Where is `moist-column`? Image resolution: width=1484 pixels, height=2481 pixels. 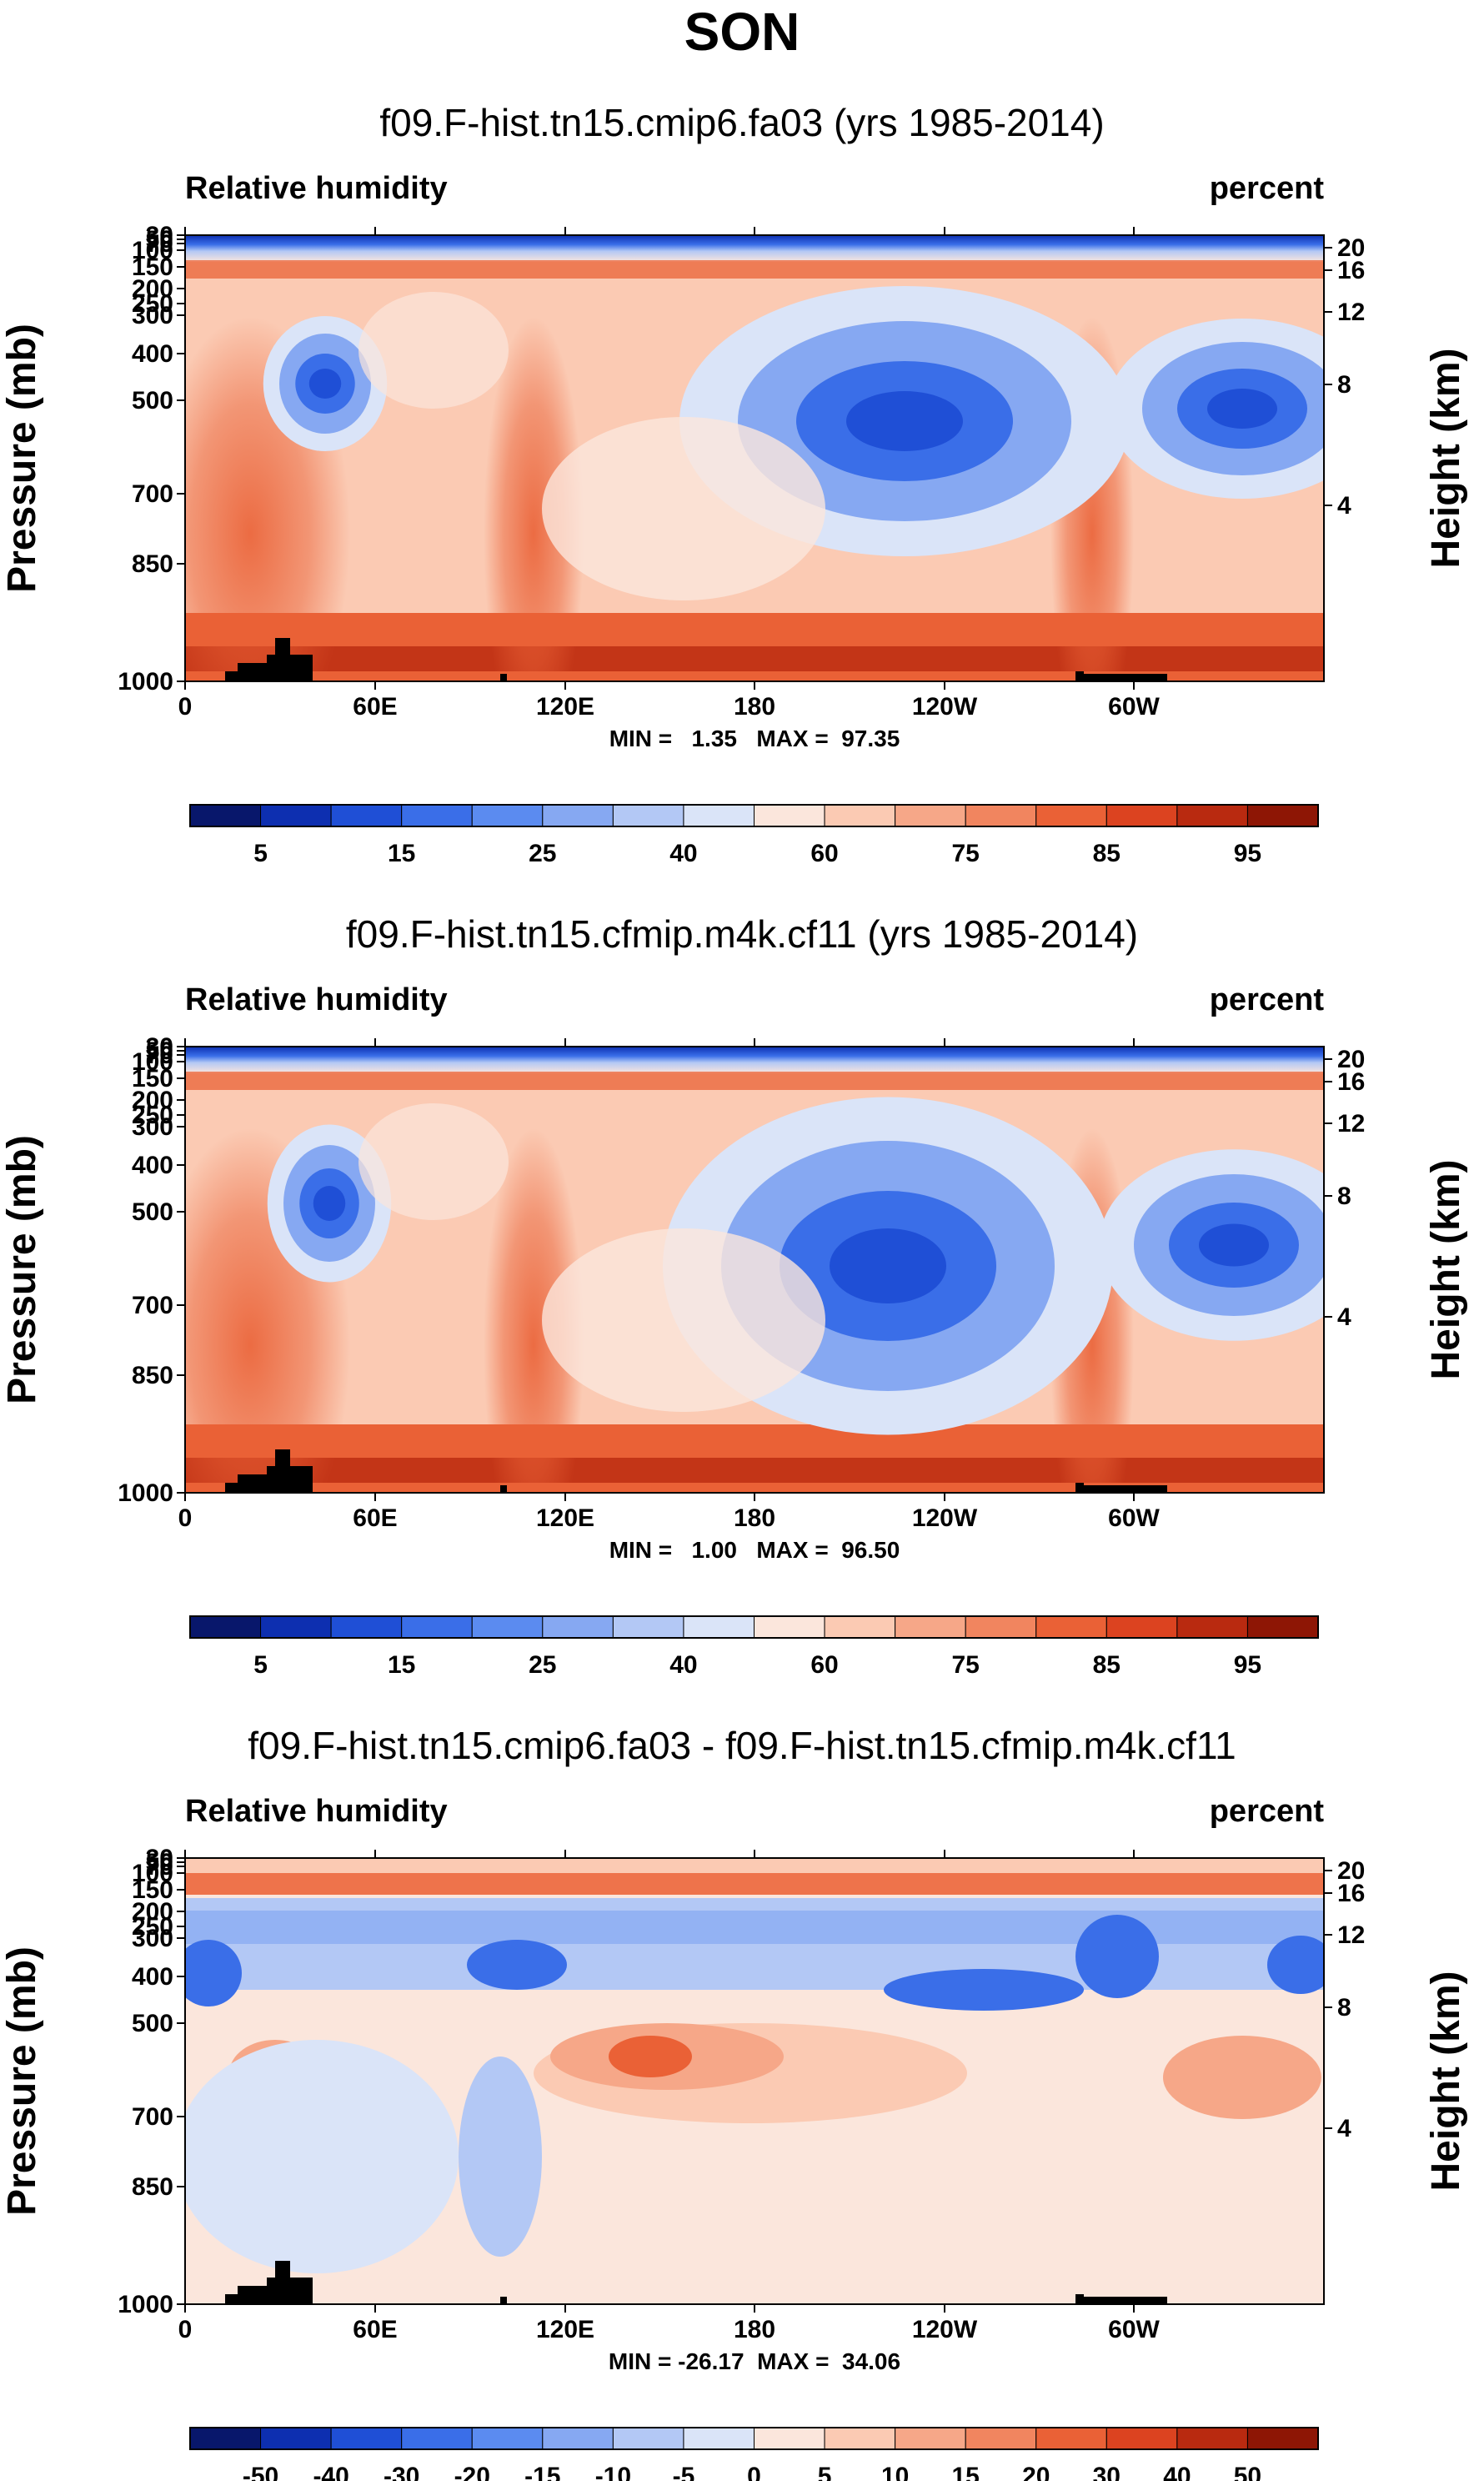
moist-column is located at coordinates (534, 499).